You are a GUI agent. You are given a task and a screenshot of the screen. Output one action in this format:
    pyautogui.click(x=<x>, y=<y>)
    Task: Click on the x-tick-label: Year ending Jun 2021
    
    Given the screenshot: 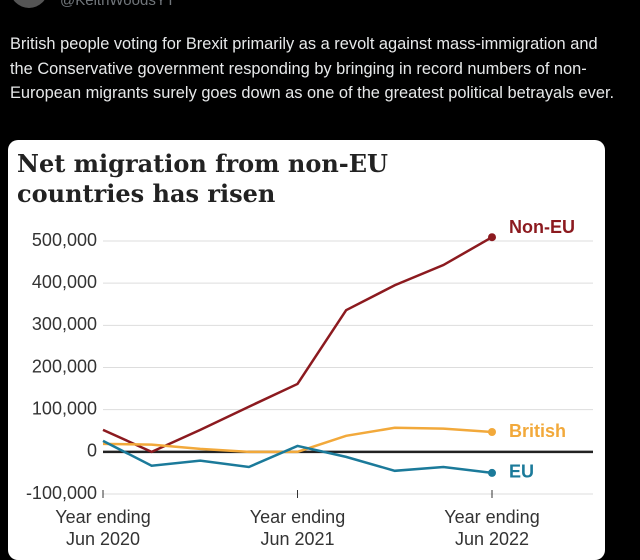 What is the action you would take?
    pyautogui.click(x=297, y=528)
    